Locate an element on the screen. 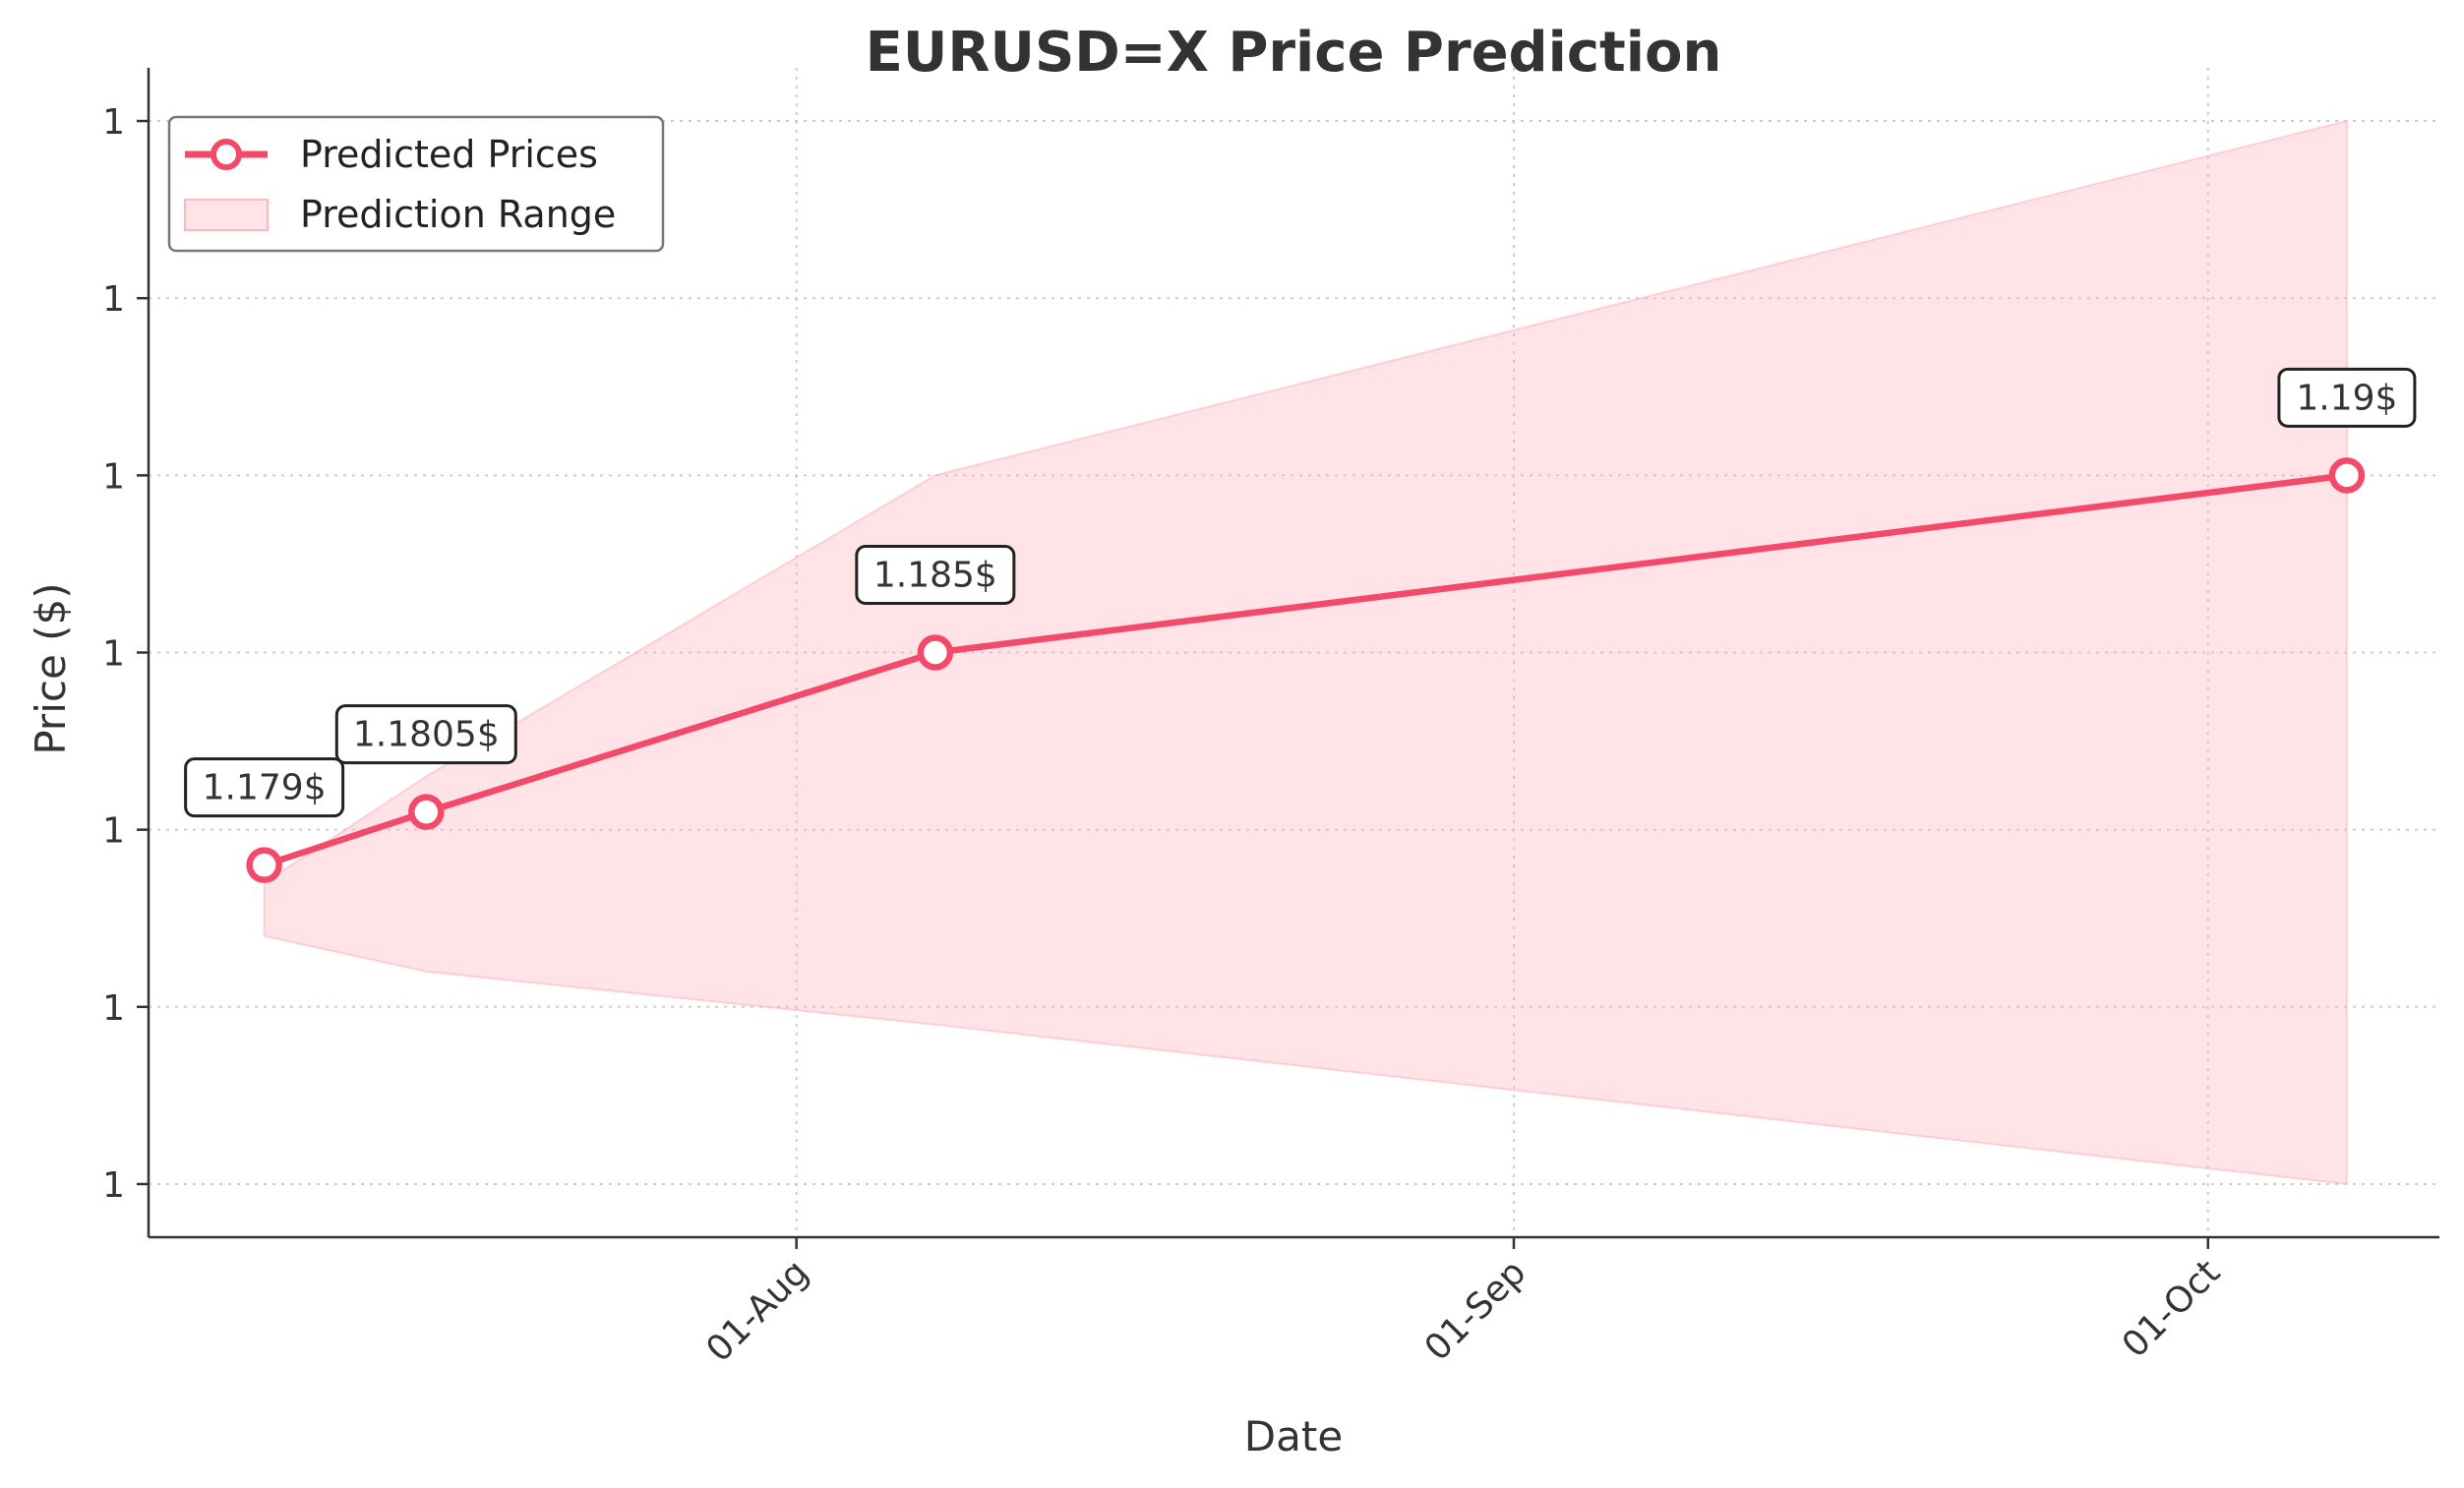 The width and height of the screenshot is (2464, 1488). price-label: 1.1805$ is located at coordinates (427, 735).